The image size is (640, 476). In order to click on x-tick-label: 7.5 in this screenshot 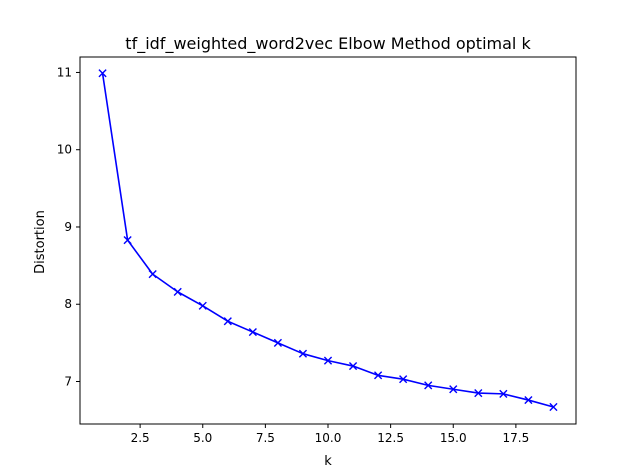, I will do `click(265, 438)`.